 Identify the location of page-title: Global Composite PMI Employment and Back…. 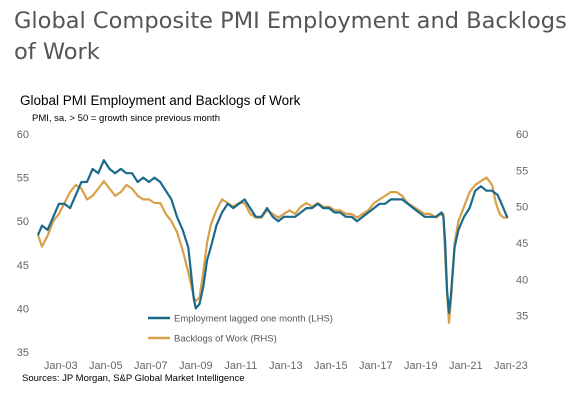
(290, 36).